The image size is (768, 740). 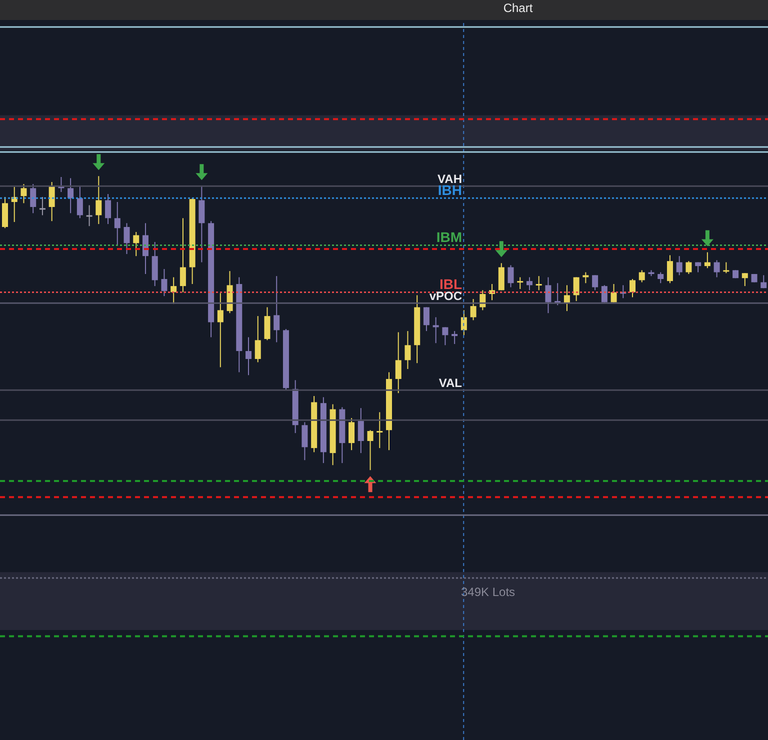 I want to click on chart-title: Chart, so click(x=518, y=8).